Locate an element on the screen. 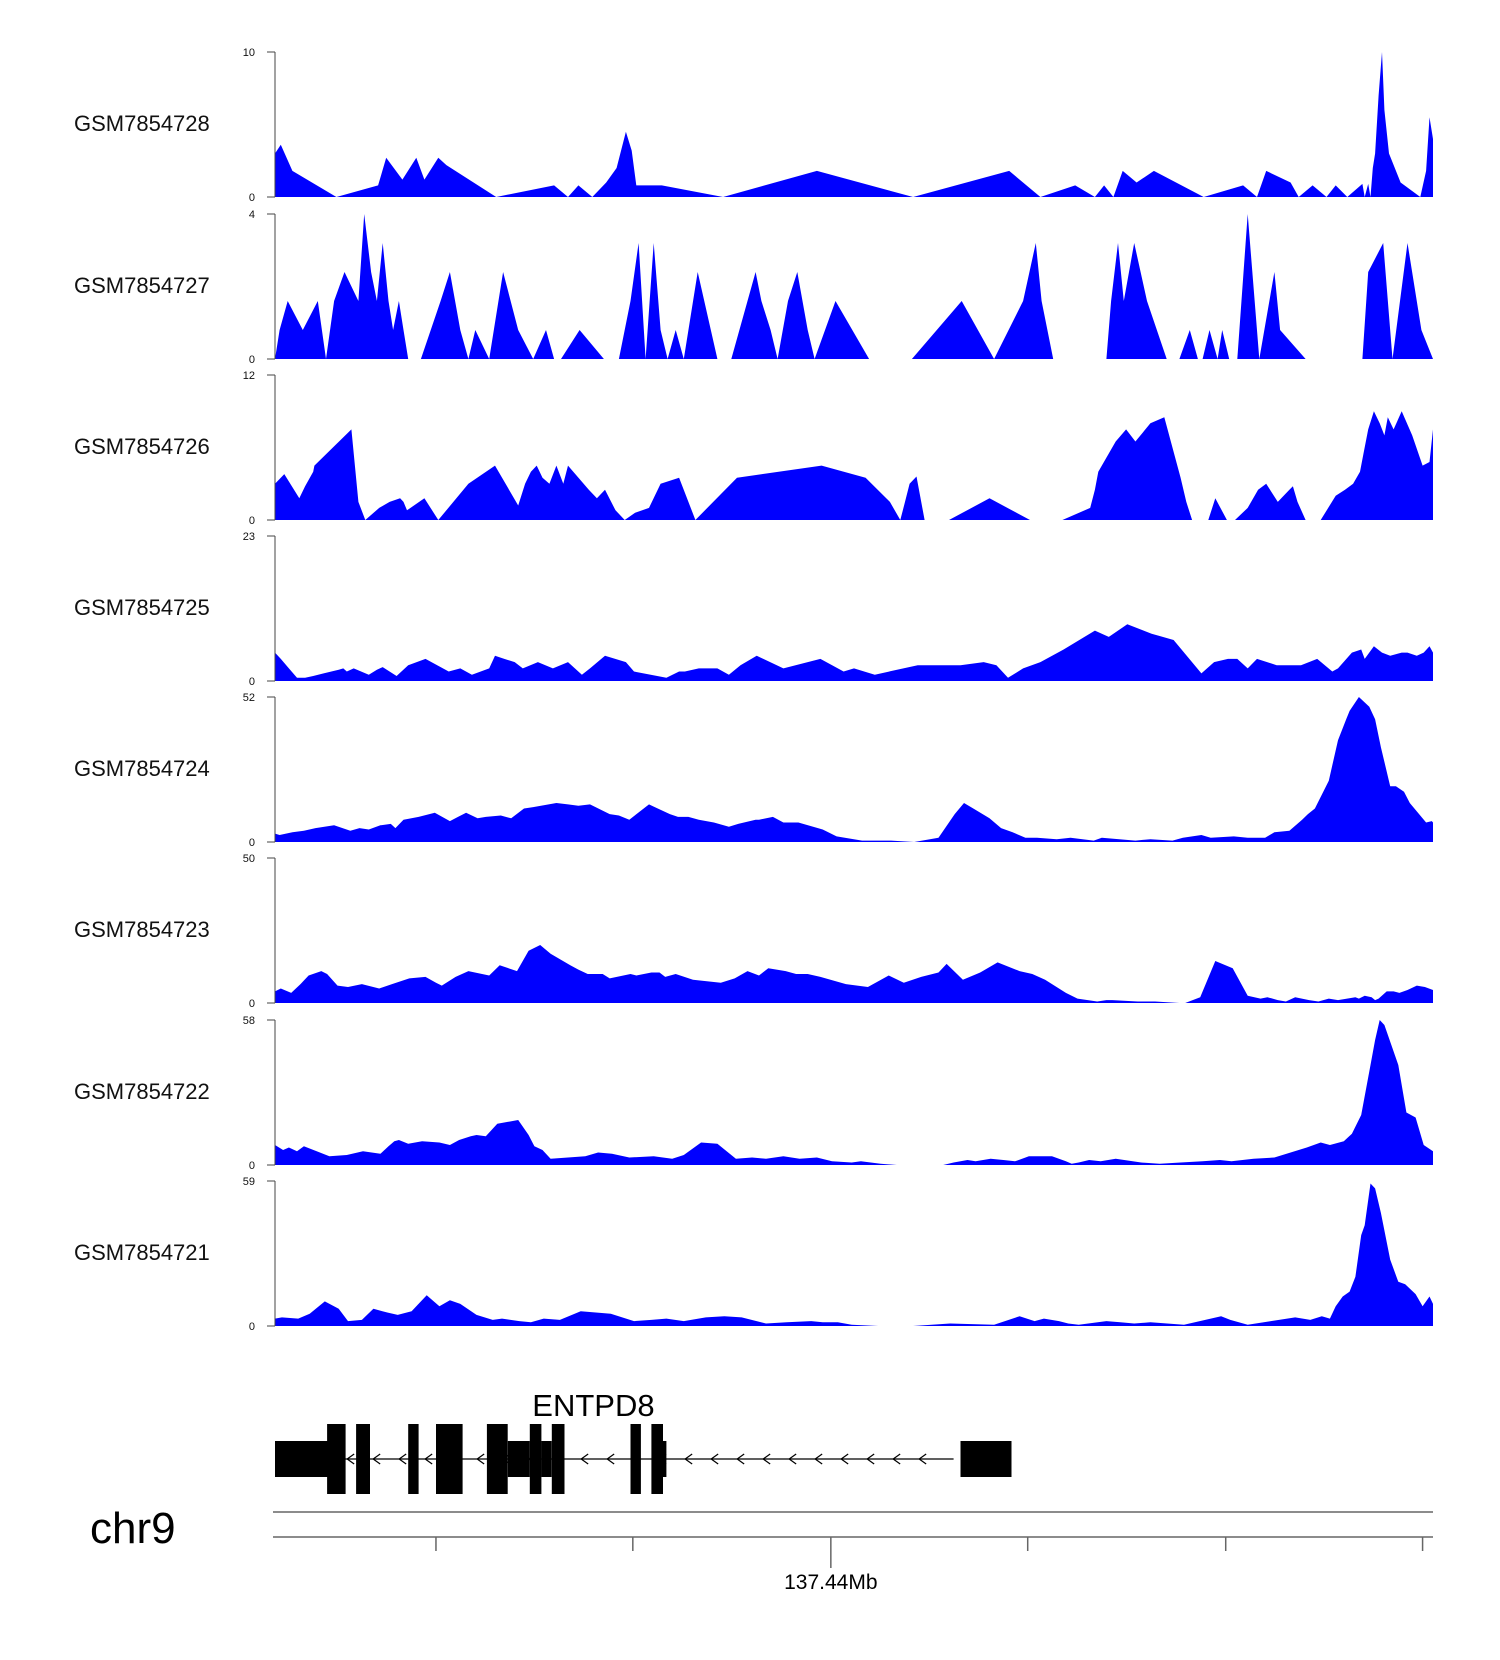 This screenshot has height=1660, width=1500. coverage-area-gsm7854724 is located at coordinates (854, 769).